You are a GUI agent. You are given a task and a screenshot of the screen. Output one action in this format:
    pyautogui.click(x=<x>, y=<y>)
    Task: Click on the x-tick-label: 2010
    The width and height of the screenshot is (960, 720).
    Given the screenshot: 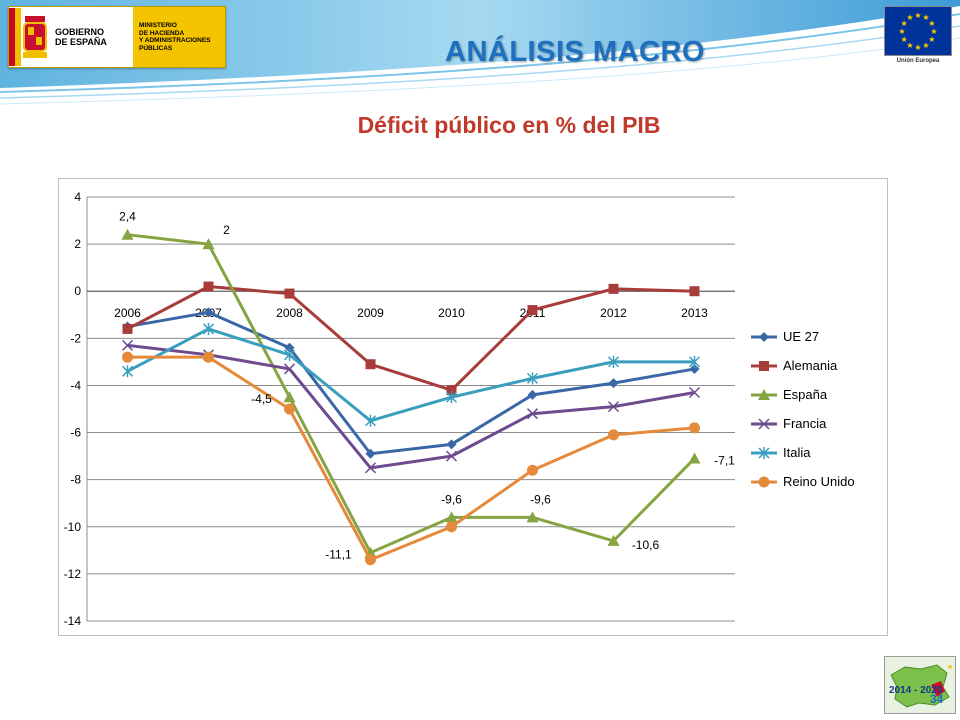 What is the action you would take?
    pyautogui.click(x=451, y=313)
    